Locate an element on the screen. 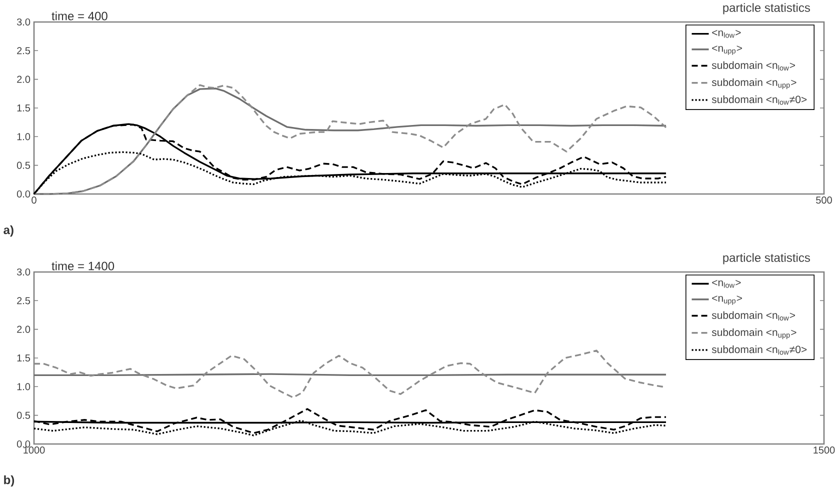 The height and width of the screenshot is (492, 839). x-tick-label: 1000 is located at coordinates (34, 450).